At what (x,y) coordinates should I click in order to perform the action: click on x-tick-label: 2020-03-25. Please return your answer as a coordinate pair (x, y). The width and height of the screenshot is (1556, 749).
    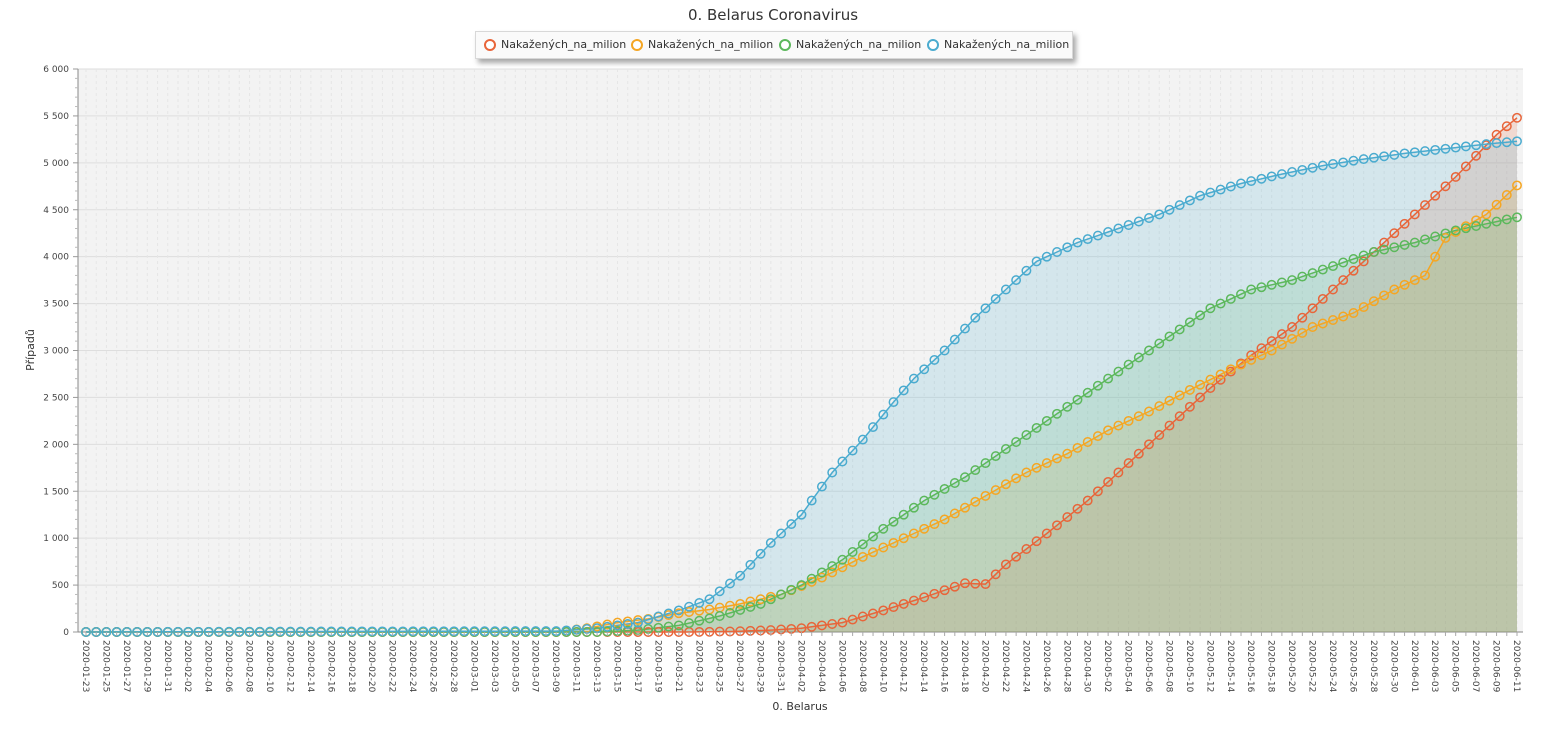
    Looking at the image, I should click on (719, 666).